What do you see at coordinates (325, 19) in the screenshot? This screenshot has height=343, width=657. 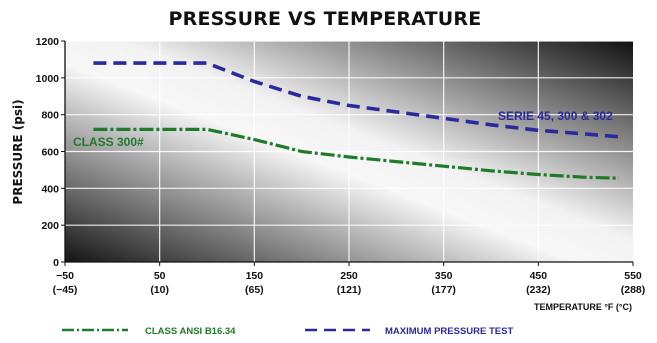 I see `chart-title: PRESSURE VS TEMPERATURE` at bounding box center [325, 19].